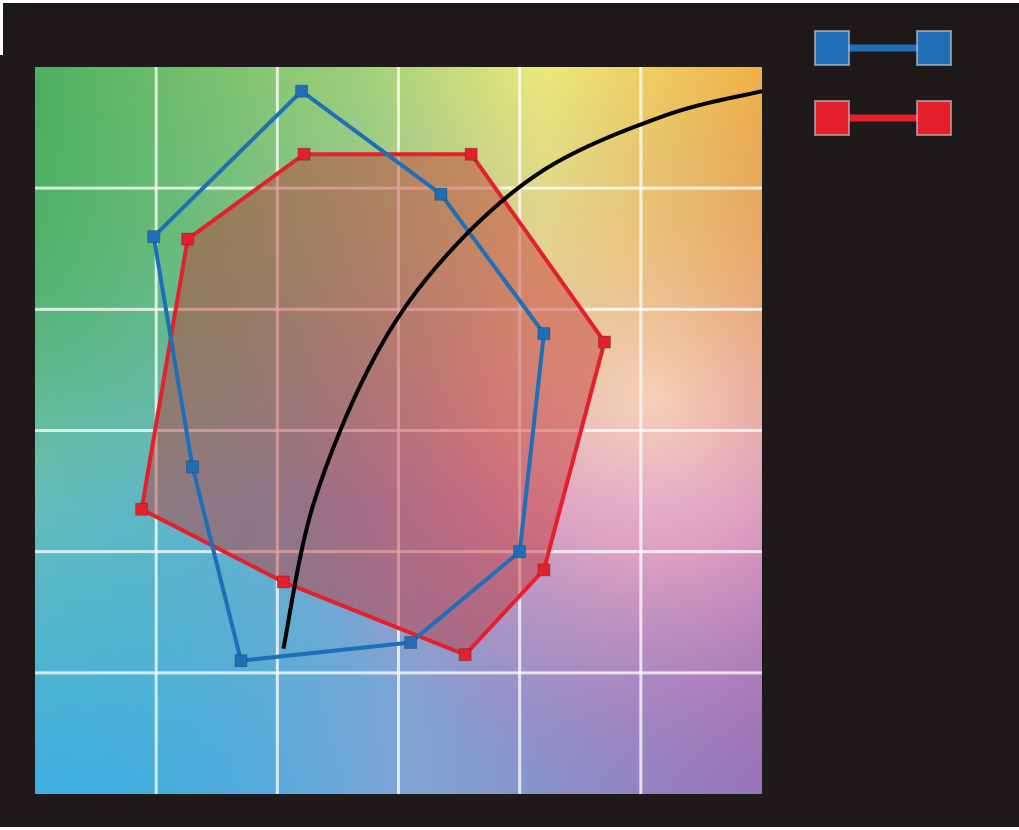  What do you see at coordinates (1, 27) in the screenshot?
I see `left-edge-strip` at bounding box center [1, 27].